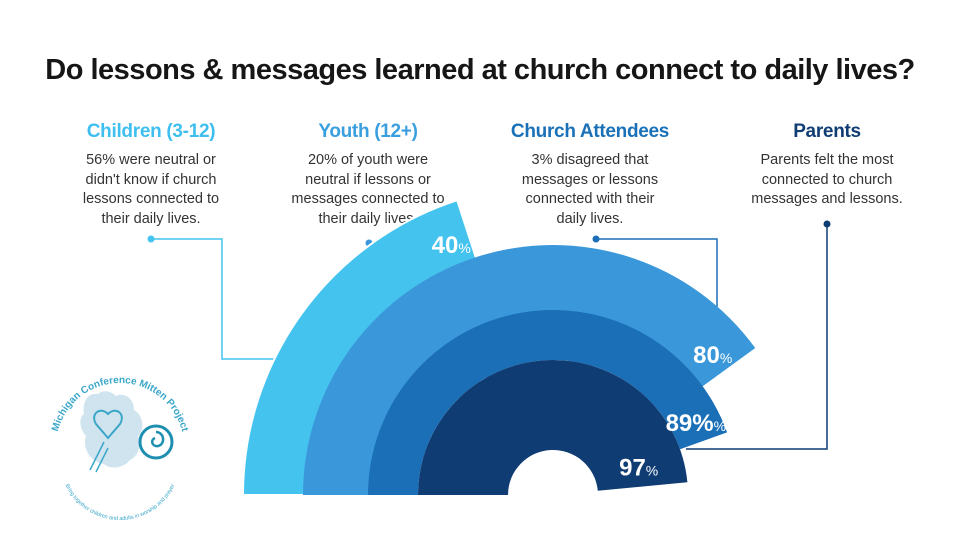  I want to click on mitten-shape, so click(111, 429).